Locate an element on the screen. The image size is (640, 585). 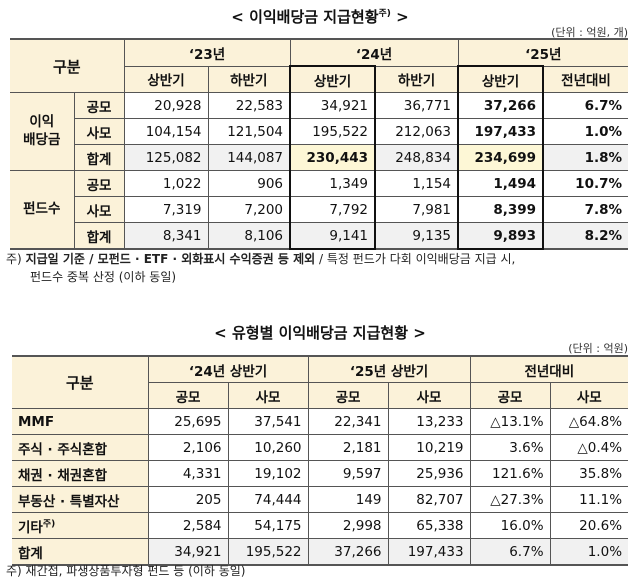
cell-value: 10.7% is located at coordinates (585, 183).